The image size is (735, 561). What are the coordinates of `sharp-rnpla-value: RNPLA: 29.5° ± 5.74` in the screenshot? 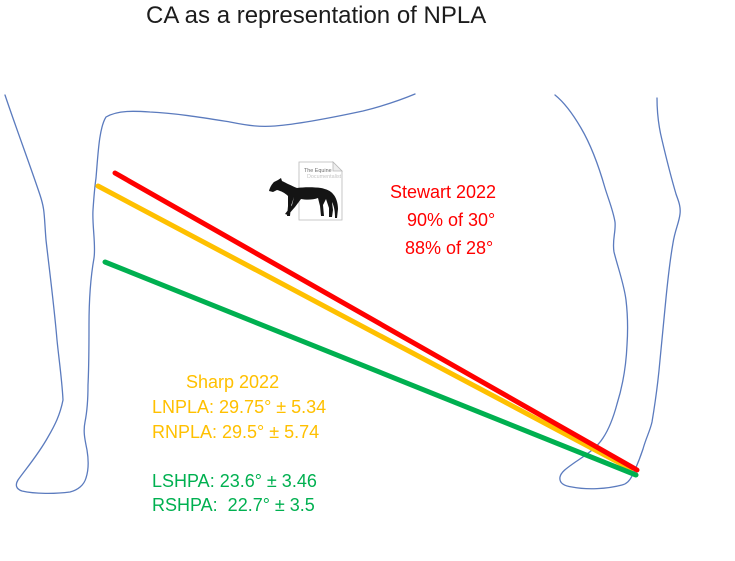 It's located at (236, 432).